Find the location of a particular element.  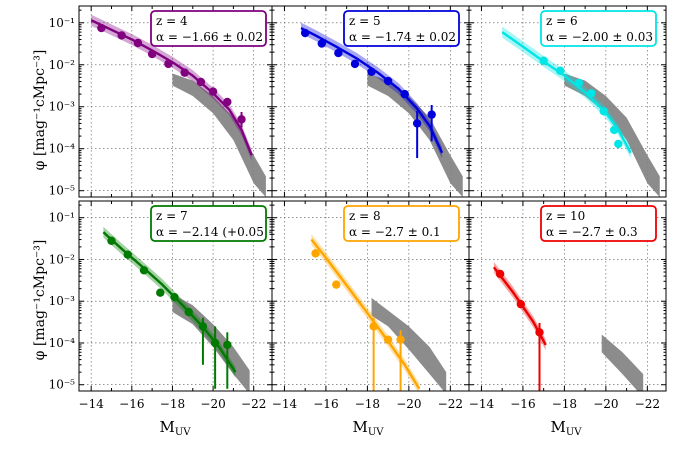

xlabel-middle: MUV is located at coordinates (368, 428).